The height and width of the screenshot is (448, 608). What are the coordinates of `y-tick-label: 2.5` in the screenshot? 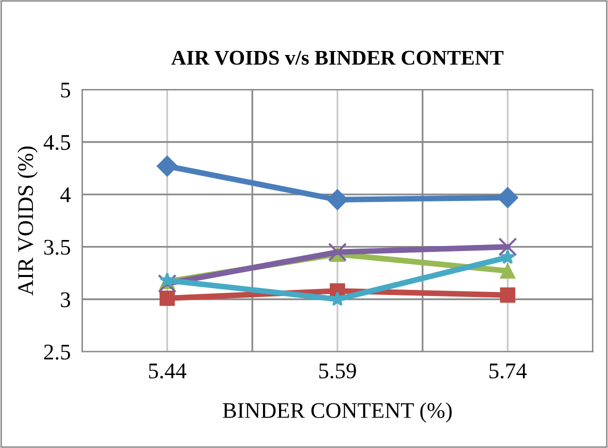 It's located at (57, 352).